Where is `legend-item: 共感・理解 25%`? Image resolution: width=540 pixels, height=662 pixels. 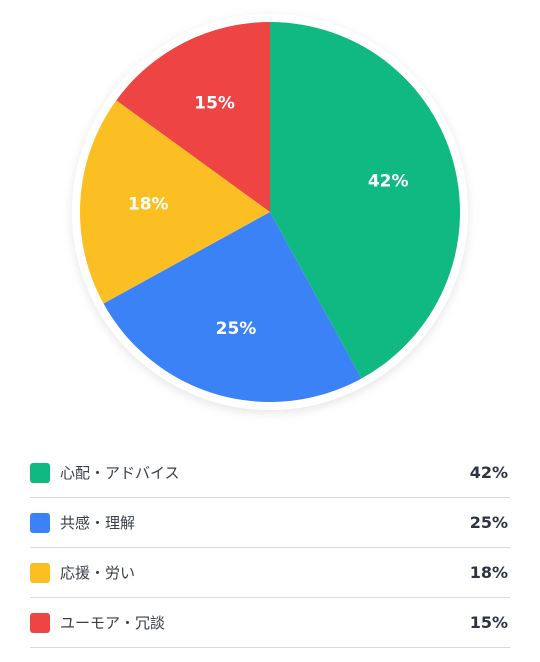
legend-item: 共感・理解 25% is located at coordinates (270, 523).